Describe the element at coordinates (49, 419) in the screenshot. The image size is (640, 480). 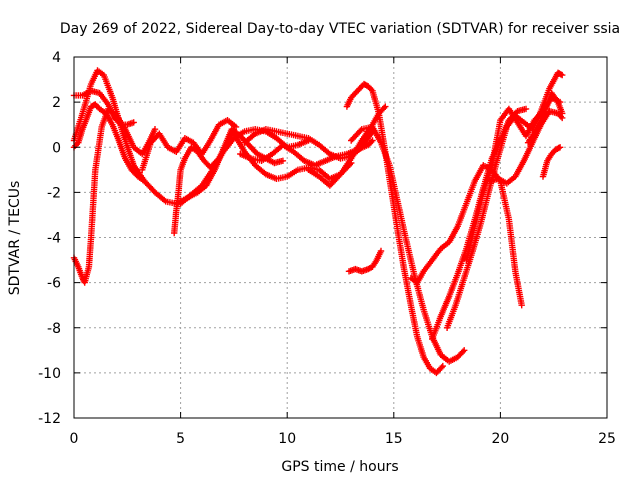
I see `y-tick-label: -12` at that location.